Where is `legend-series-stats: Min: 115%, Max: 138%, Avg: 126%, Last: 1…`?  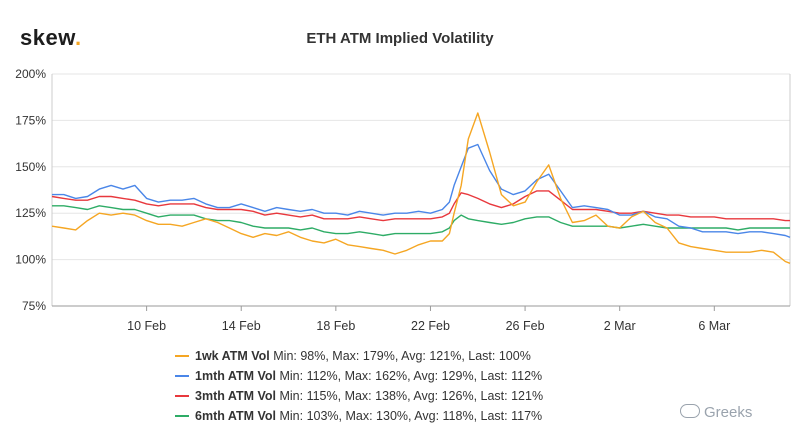
legend-series-stats: Min: 115%, Max: 138%, Avg: 126%, Last: 1… is located at coordinates (410, 396).